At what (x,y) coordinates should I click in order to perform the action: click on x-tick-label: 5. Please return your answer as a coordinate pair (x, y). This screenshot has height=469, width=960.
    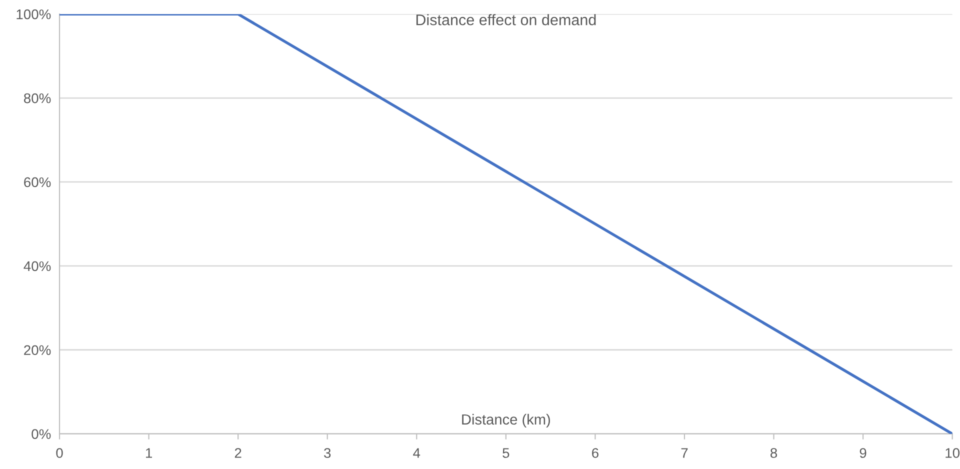
    Looking at the image, I should click on (506, 453).